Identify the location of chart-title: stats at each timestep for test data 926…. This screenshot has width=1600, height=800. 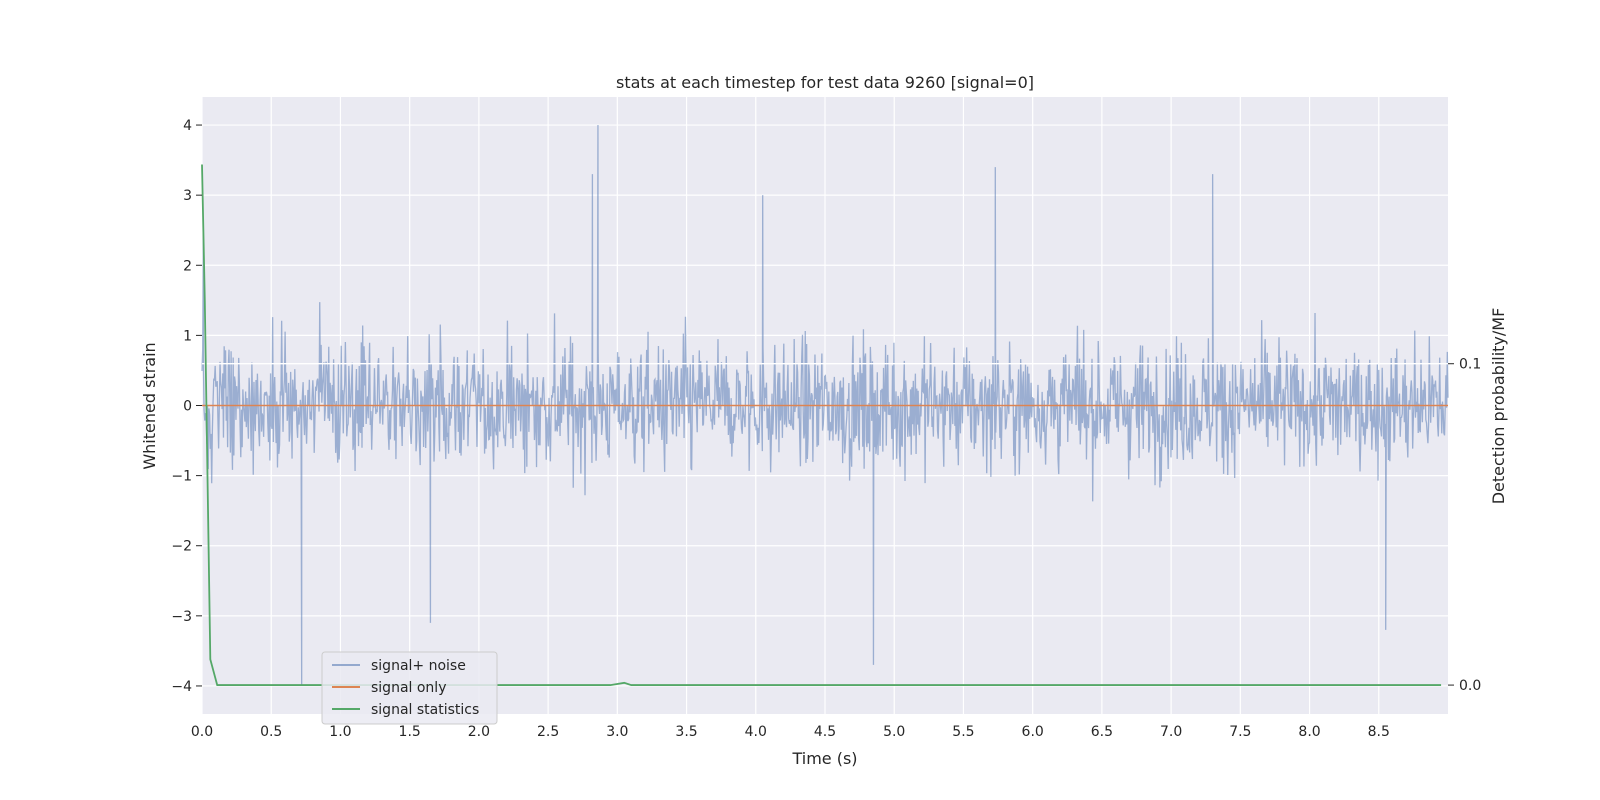
(825, 82).